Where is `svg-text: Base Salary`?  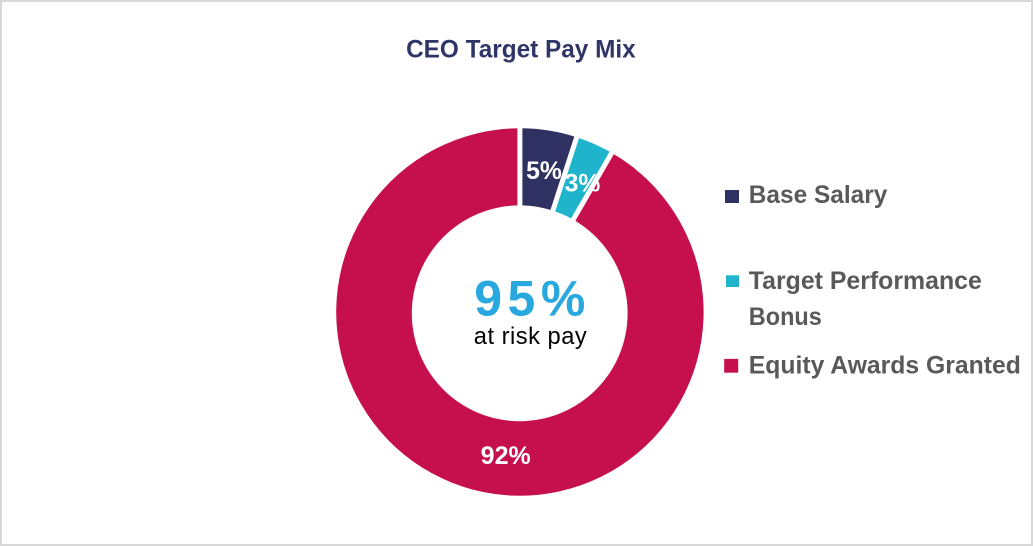
svg-text: Base Salary is located at coordinates (818, 195).